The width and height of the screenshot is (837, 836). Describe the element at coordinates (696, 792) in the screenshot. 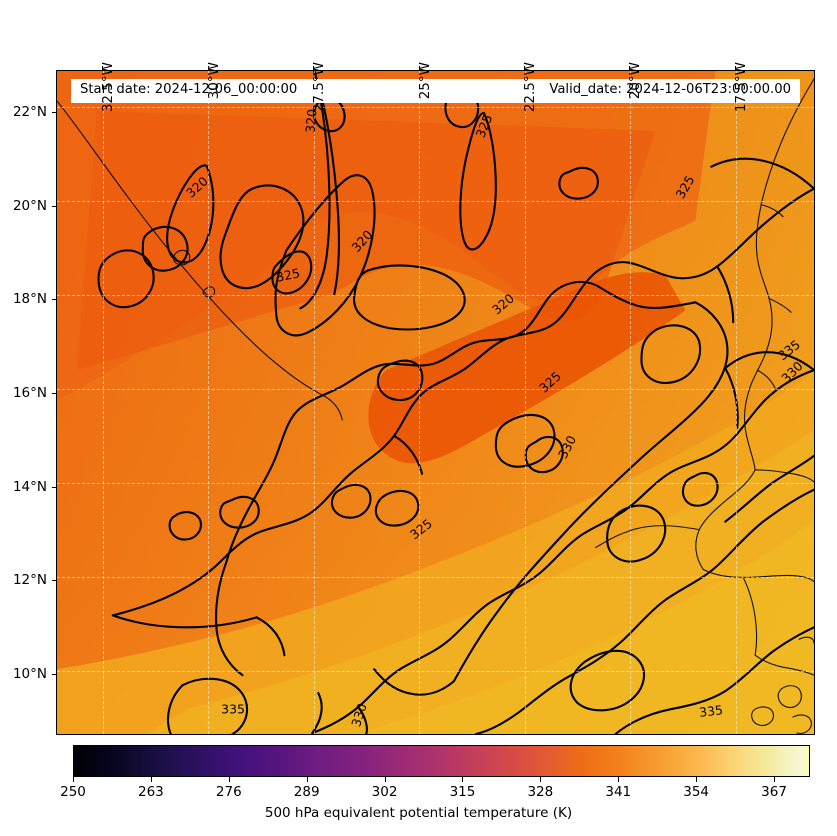

I see `colorbar-tick-label: 354` at that location.